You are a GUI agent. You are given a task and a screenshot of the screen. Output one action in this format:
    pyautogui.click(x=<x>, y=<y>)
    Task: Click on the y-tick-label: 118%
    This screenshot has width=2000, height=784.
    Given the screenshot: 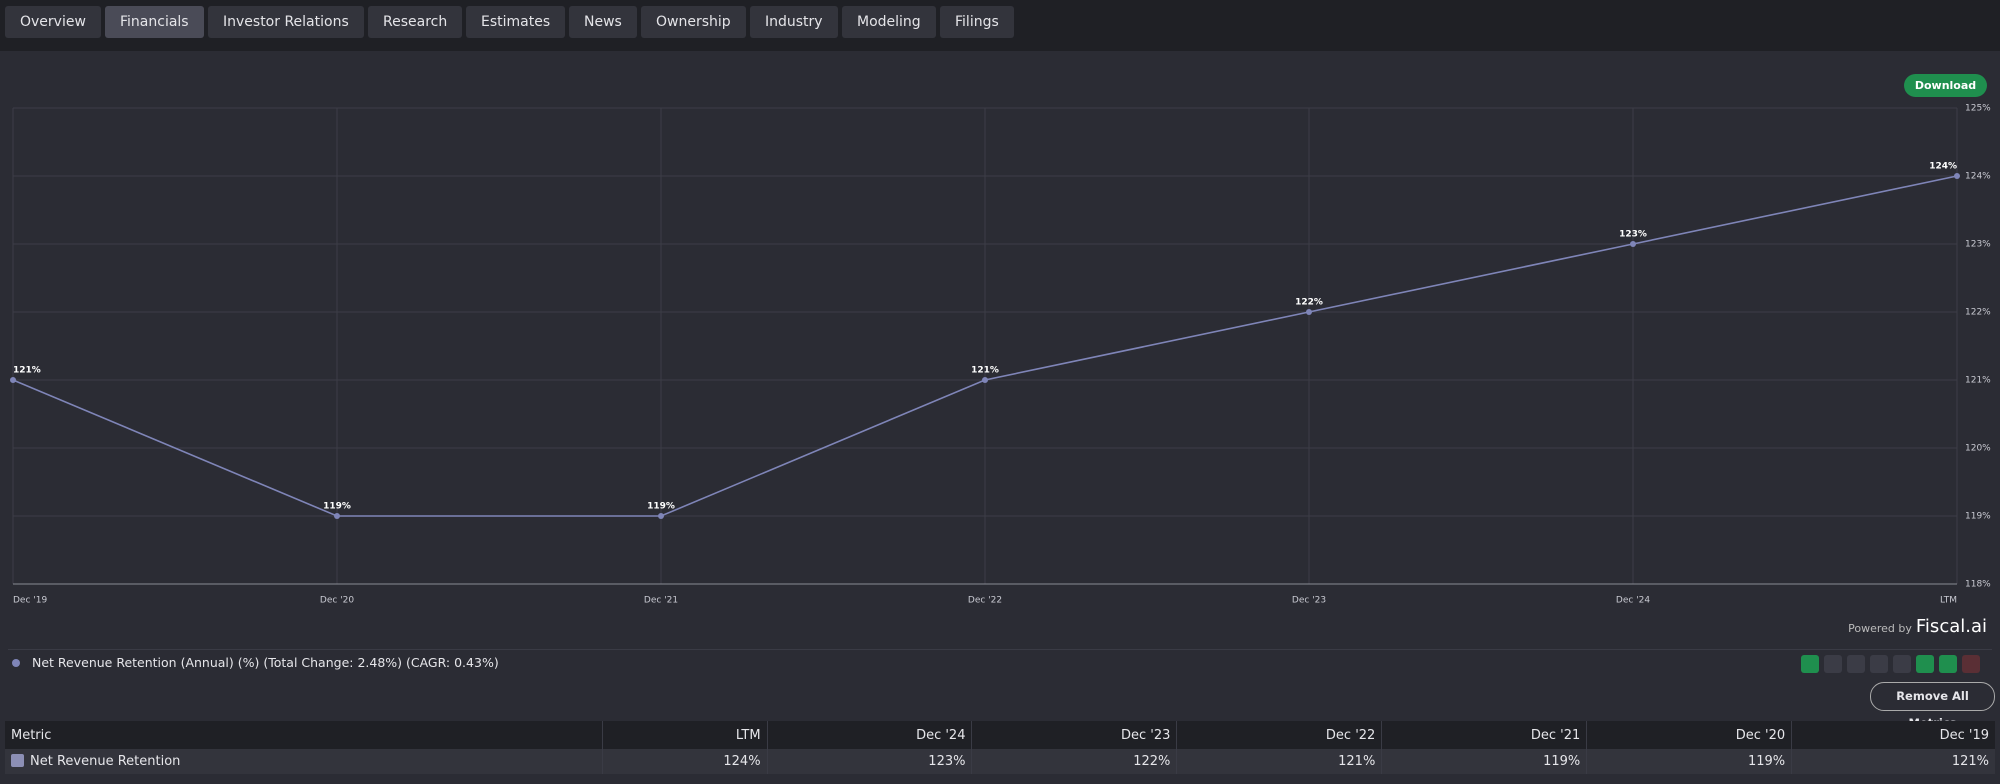 What is the action you would take?
    pyautogui.click(x=1978, y=585)
    